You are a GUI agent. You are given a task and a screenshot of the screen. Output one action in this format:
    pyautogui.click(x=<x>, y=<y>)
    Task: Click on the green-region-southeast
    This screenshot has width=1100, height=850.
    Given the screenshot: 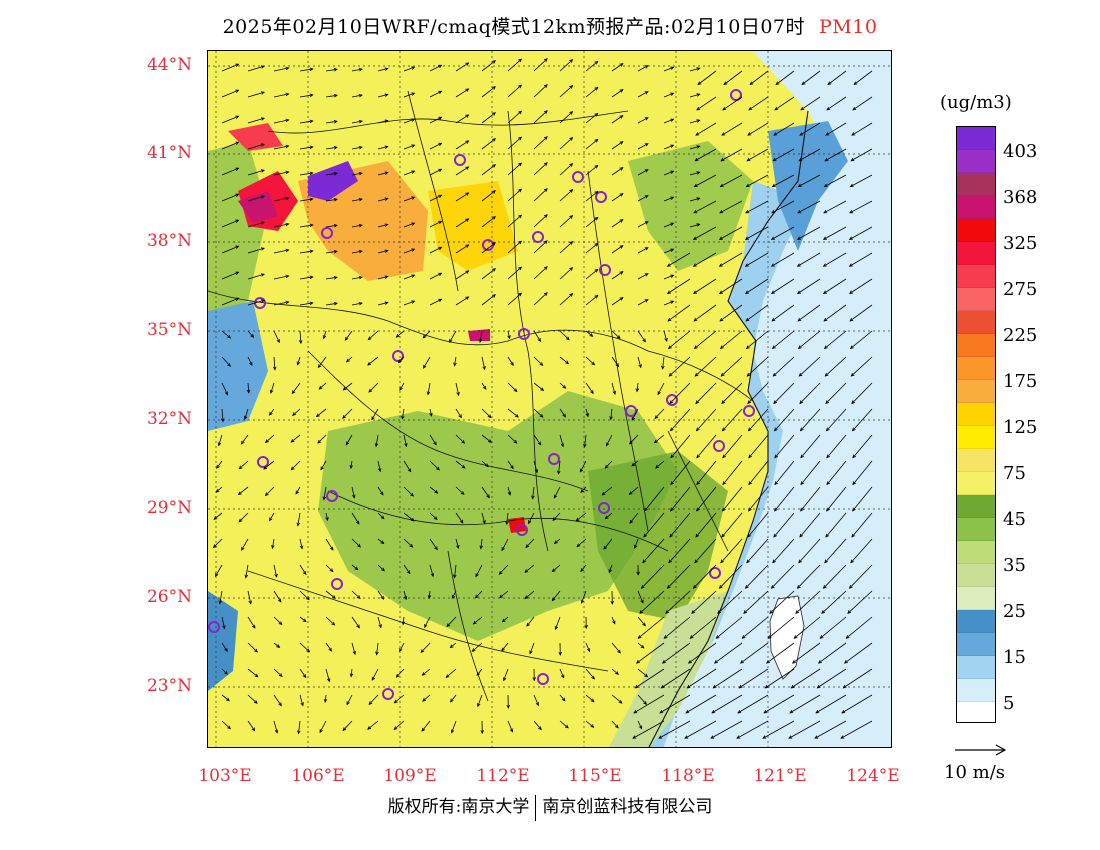 What is the action you would take?
    pyautogui.click(x=658, y=536)
    